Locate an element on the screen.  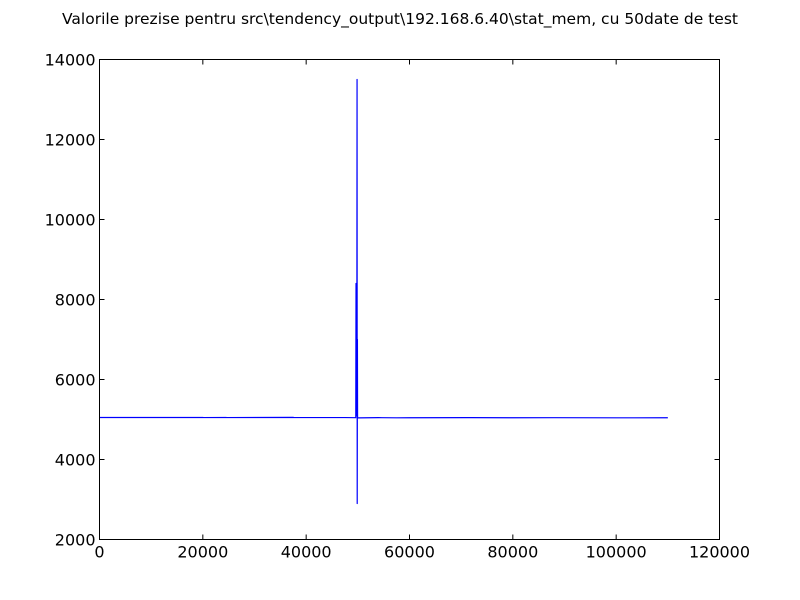
y-tick-label: 6000 is located at coordinates (75, 380).